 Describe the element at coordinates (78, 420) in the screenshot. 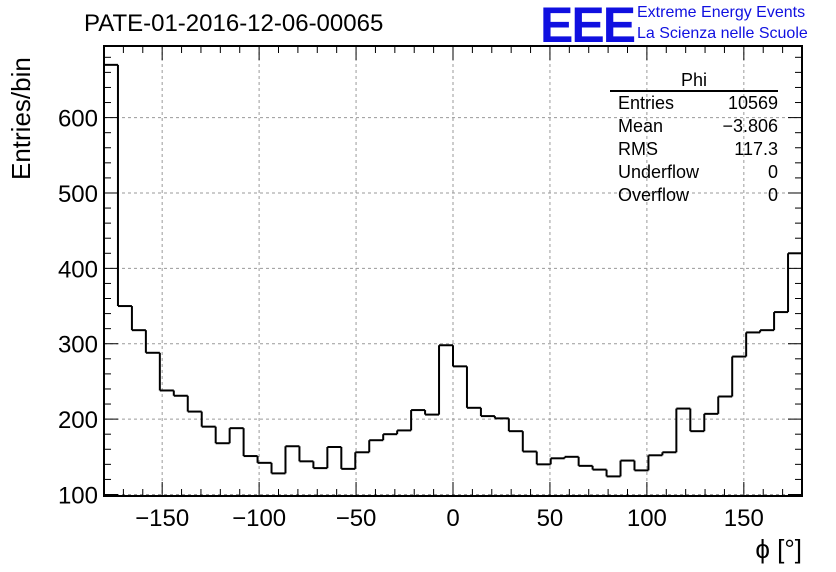

I see `y-tick-label: 200` at that location.